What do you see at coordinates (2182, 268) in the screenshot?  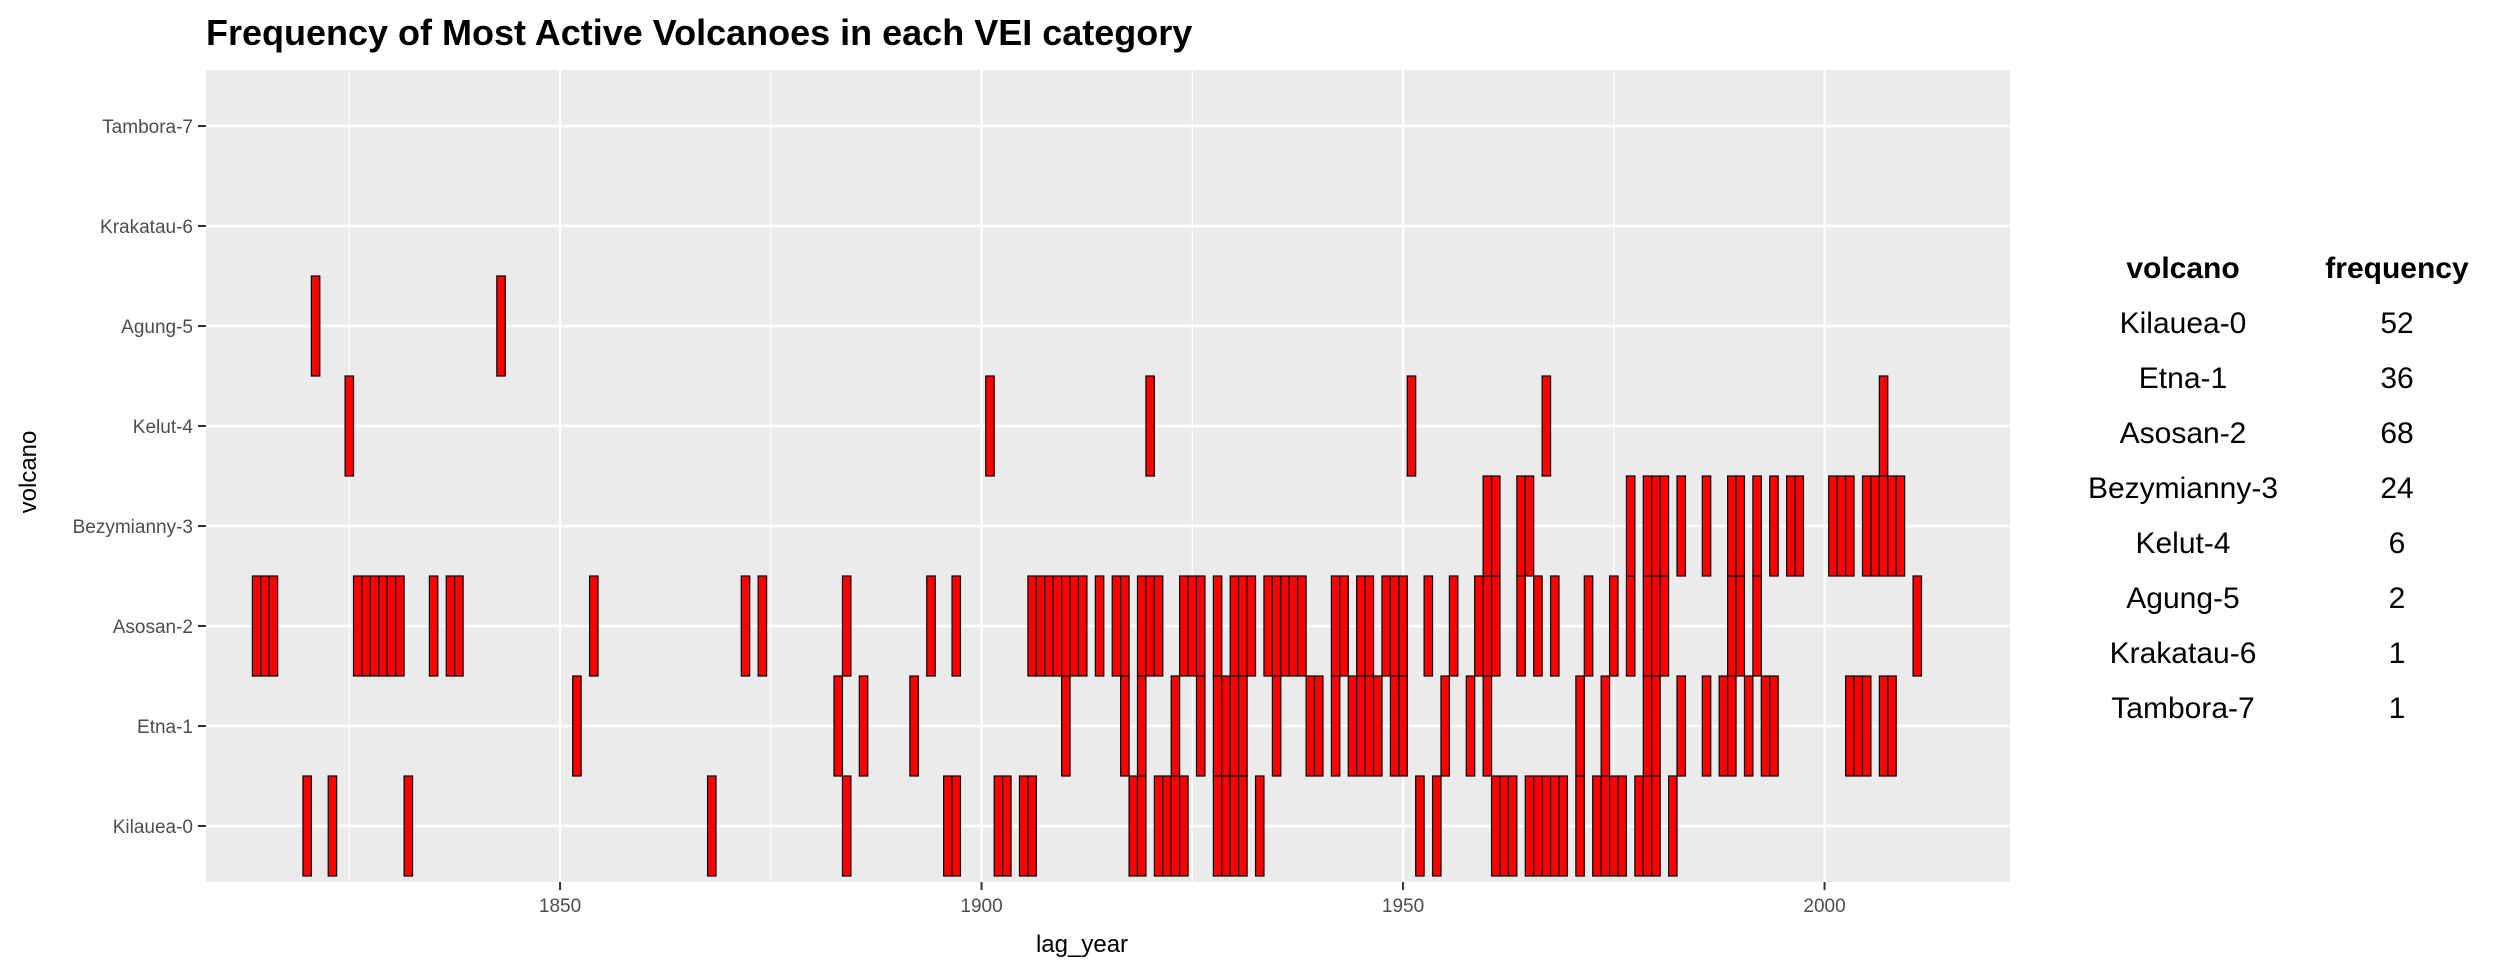 I see `table-header-volcano: volcano` at bounding box center [2182, 268].